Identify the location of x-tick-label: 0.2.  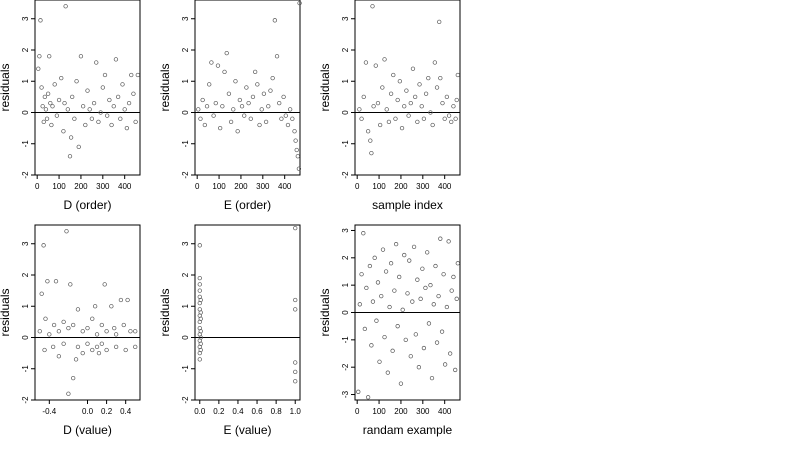
(107, 411).